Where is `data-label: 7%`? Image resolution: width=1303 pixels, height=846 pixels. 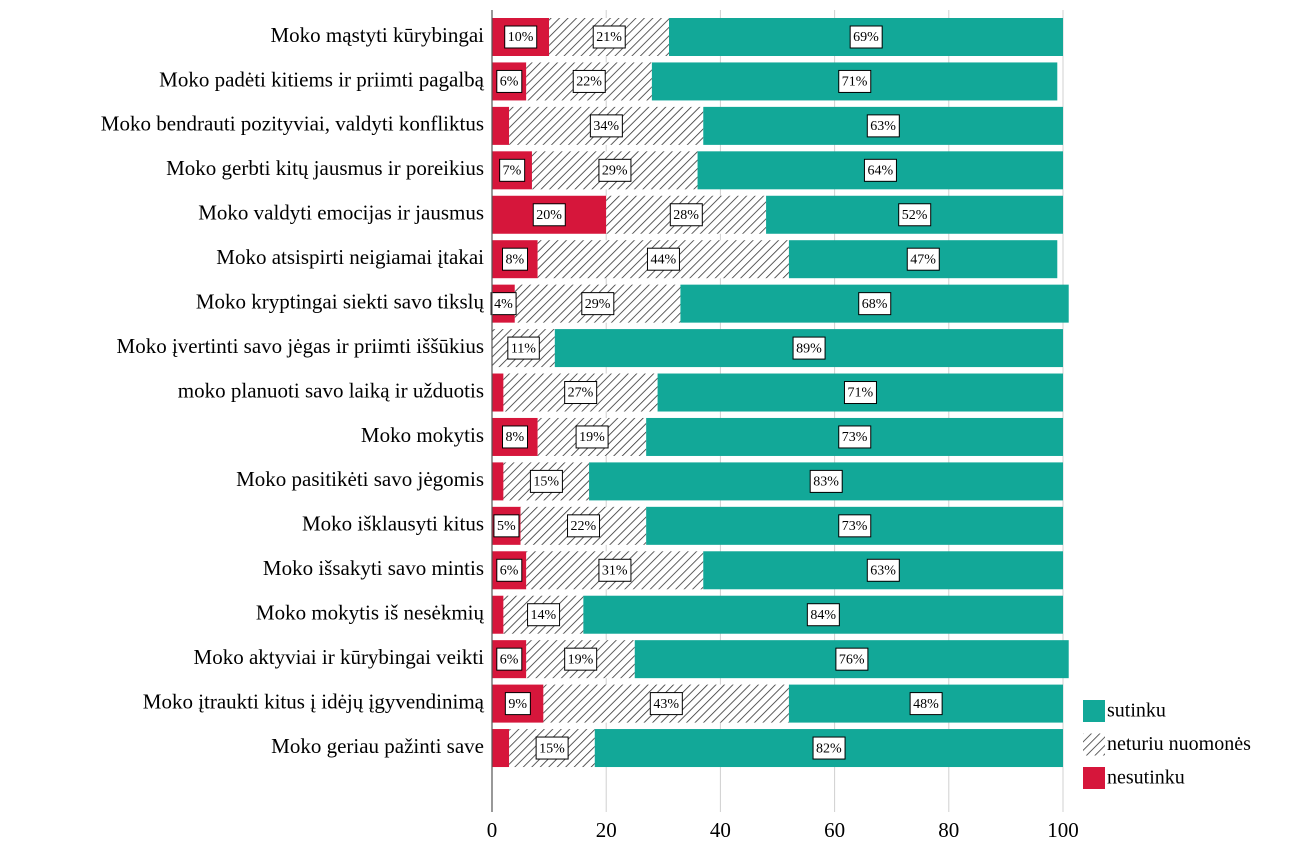
data-label: 7% is located at coordinates (512, 171).